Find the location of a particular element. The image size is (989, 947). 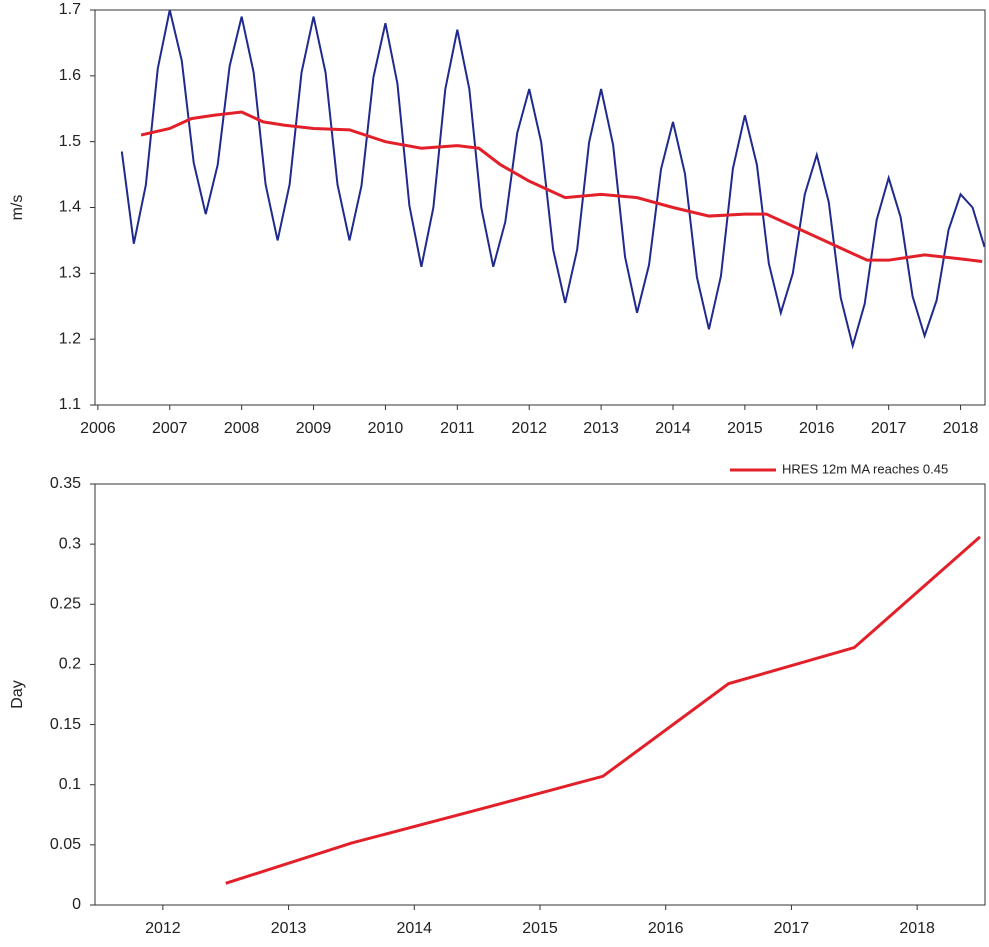

y-tick-label: 0.05 is located at coordinates (65, 844).